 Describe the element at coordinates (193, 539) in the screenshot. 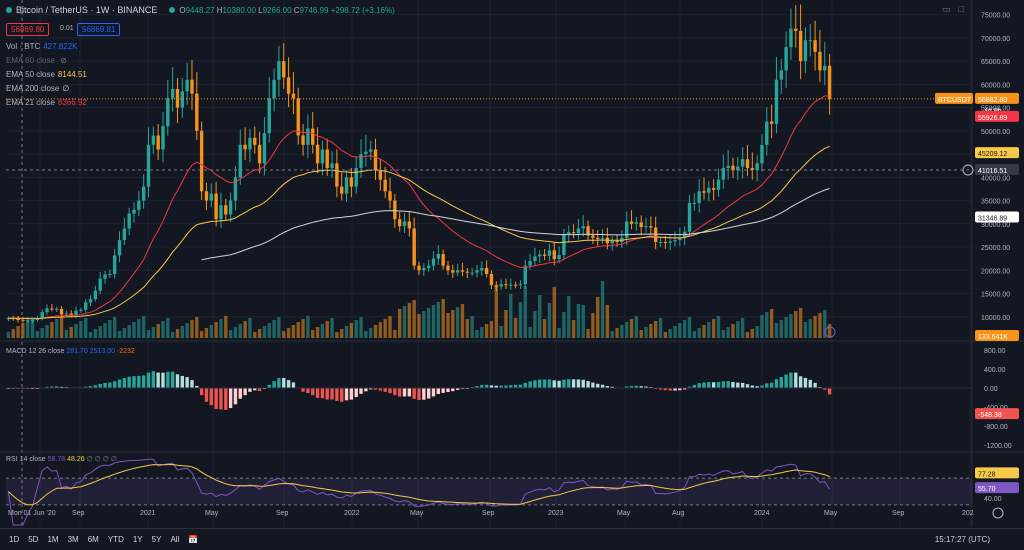

I see `date-range-icon: 📅` at that location.